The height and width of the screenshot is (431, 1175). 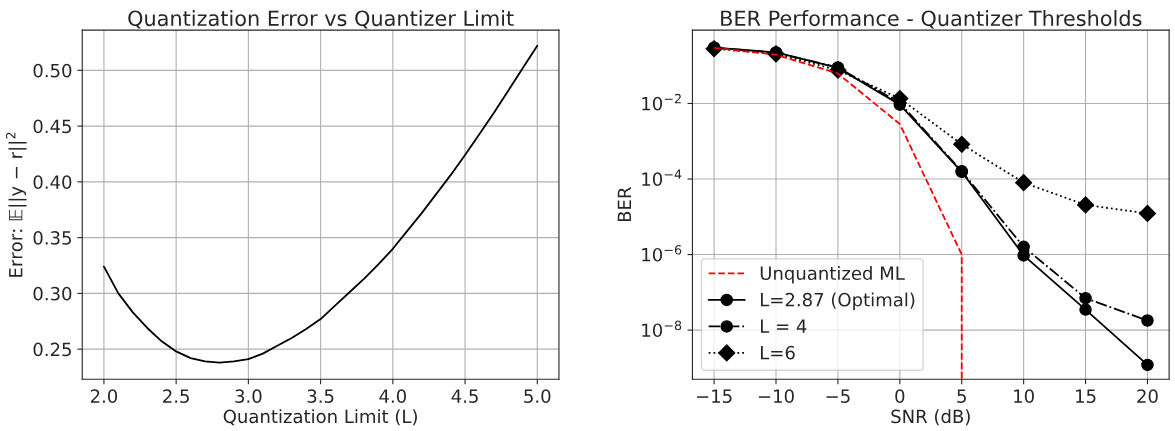 I want to click on x-tick-label: −10, so click(x=776, y=396).